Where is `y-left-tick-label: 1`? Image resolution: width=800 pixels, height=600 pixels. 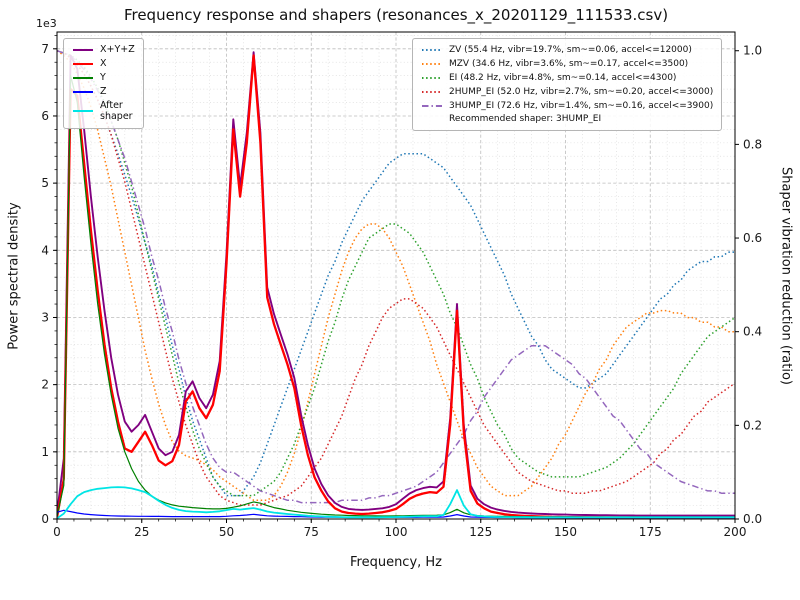
y-left-tick-label: 1 is located at coordinates (45, 452).